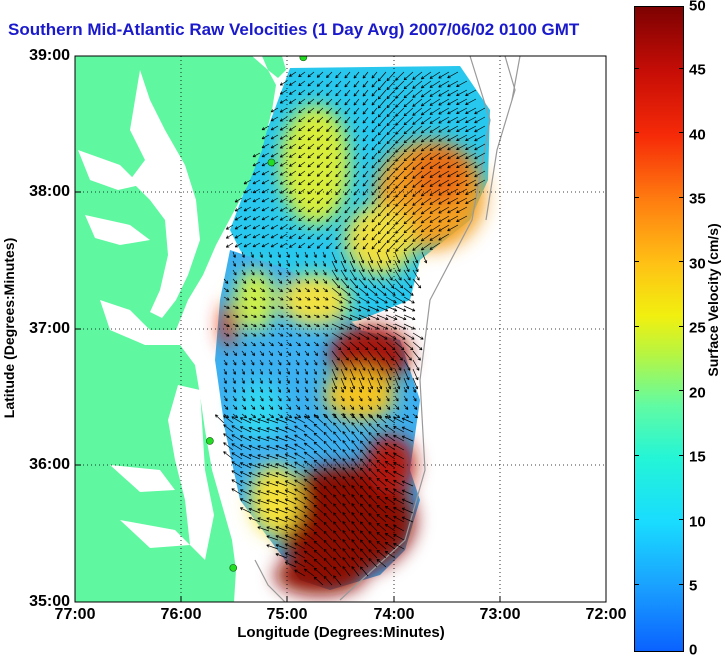 The width and height of the screenshot is (724, 659). I want to click on y-tick-label: 35:00, so click(49, 601).